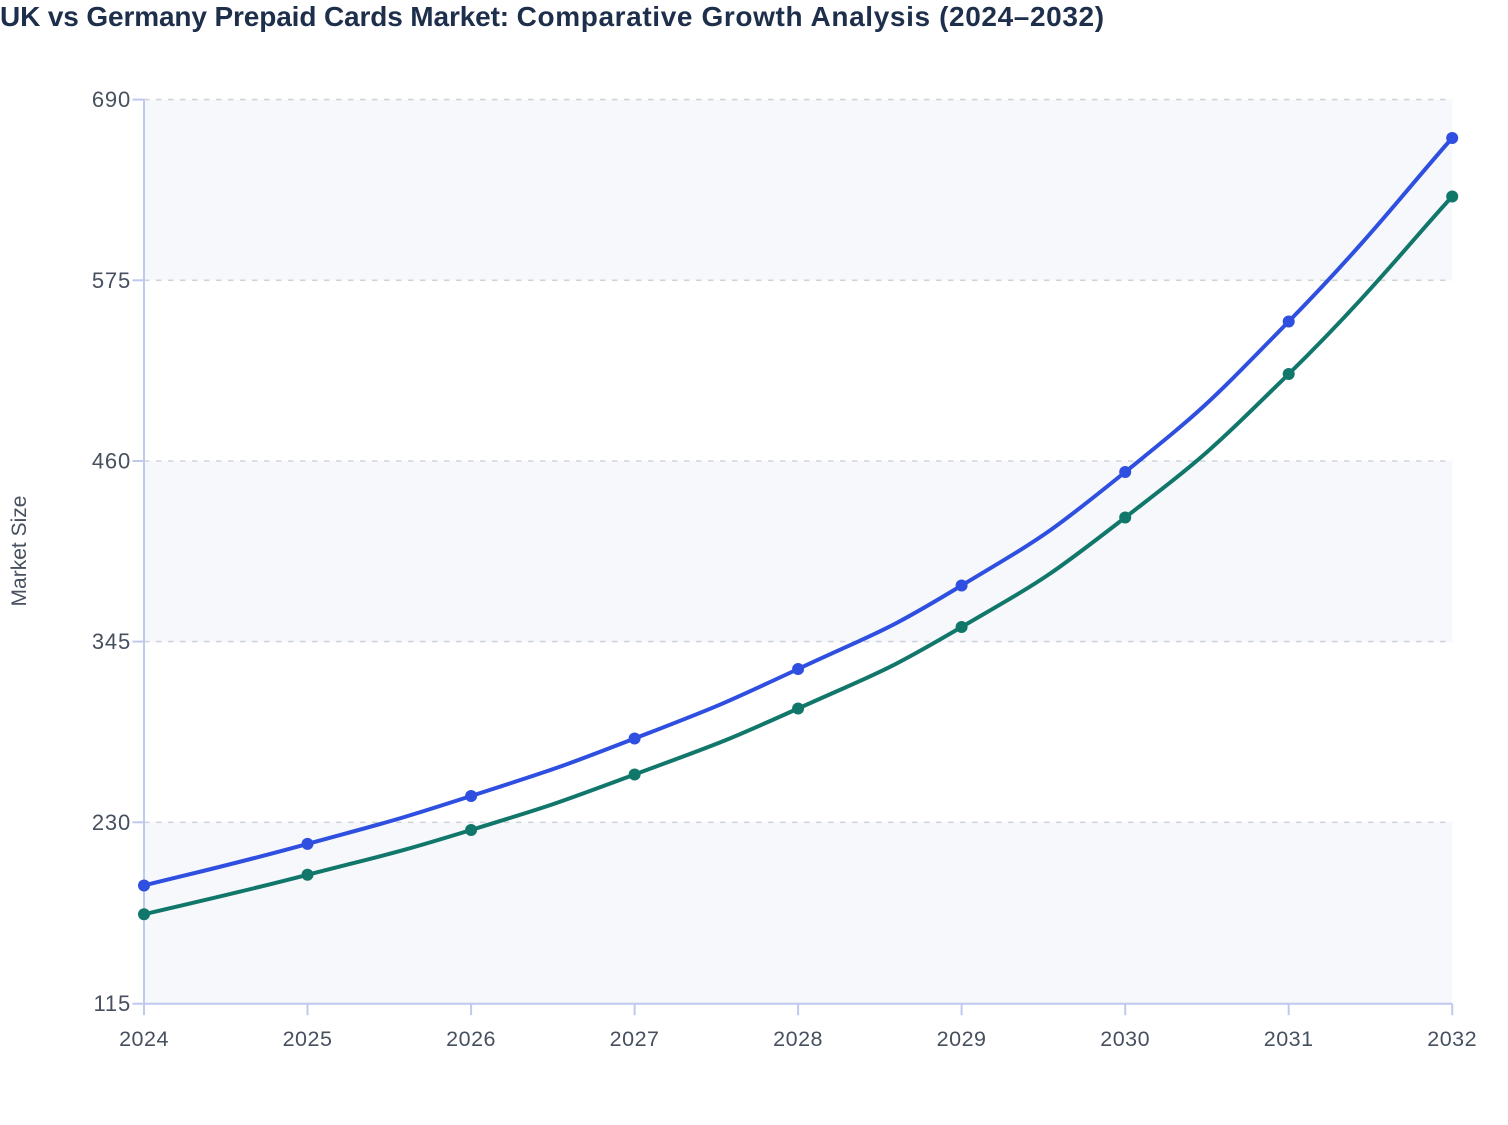 This screenshot has height=1125, width=1508. What do you see at coordinates (308, 1039) in the screenshot?
I see `svg-text: 2025` at bounding box center [308, 1039].